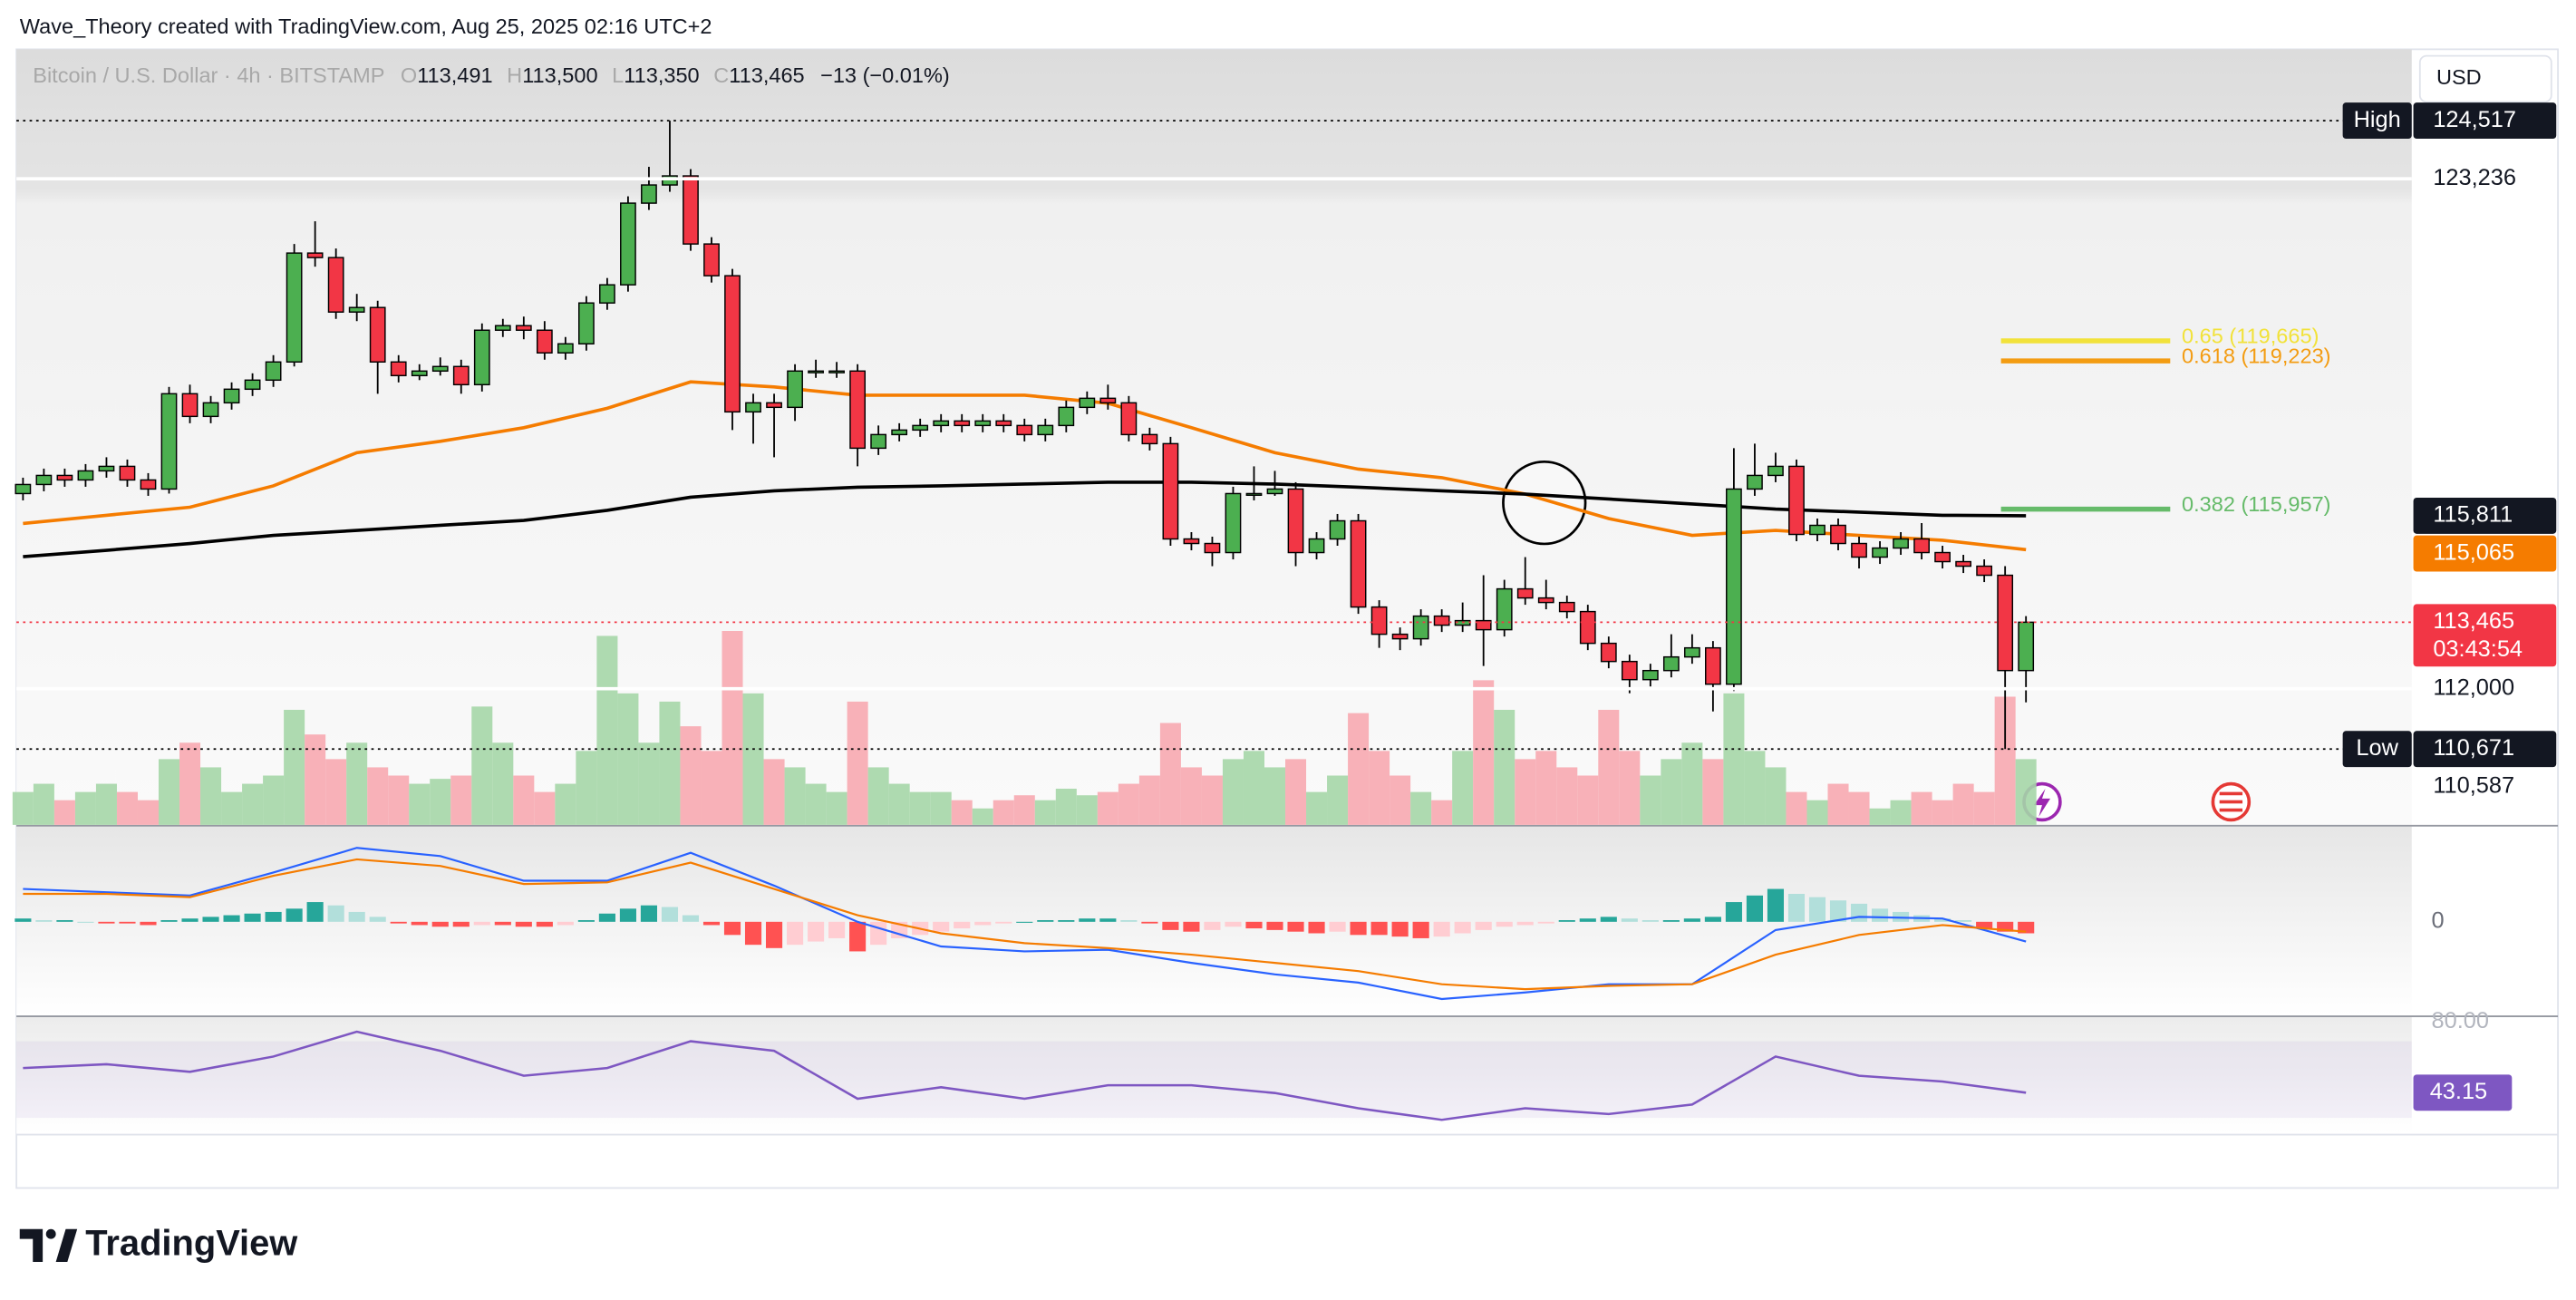 The height and width of the screenshot is (1300, 2576). I want to click on currency-button, so click(2485, 78).